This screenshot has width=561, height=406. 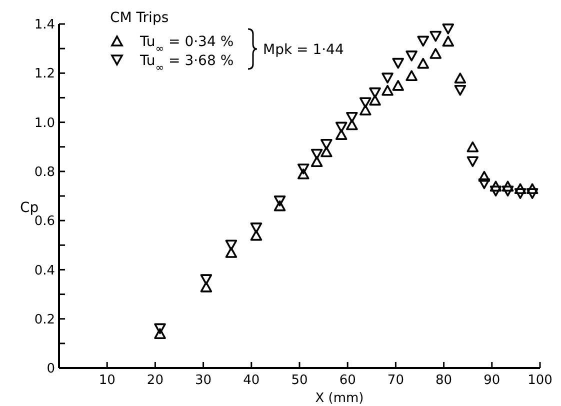 I want to click on annotation: Mpk = 1·44, so click(x=303, y=50).